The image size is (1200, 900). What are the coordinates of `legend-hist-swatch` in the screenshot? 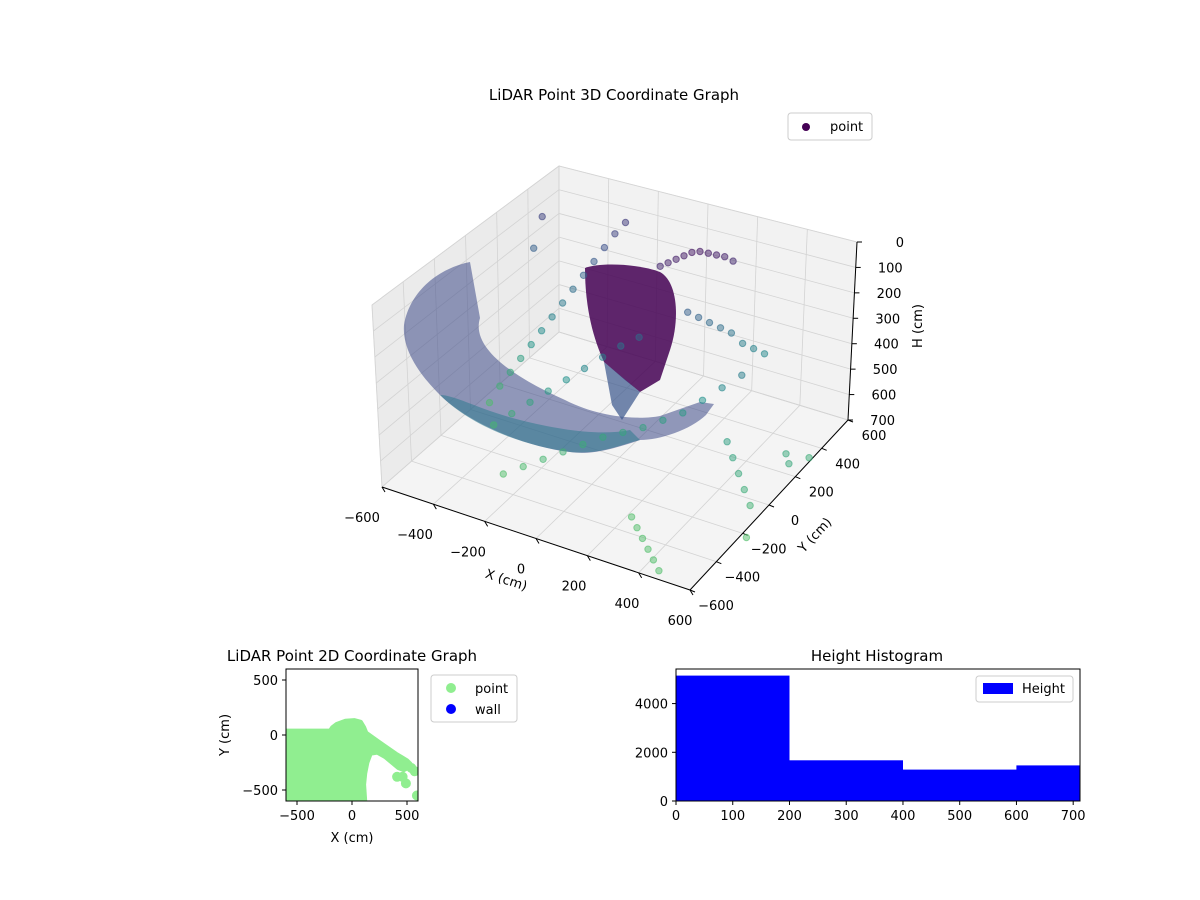 It's located at (998, 688).